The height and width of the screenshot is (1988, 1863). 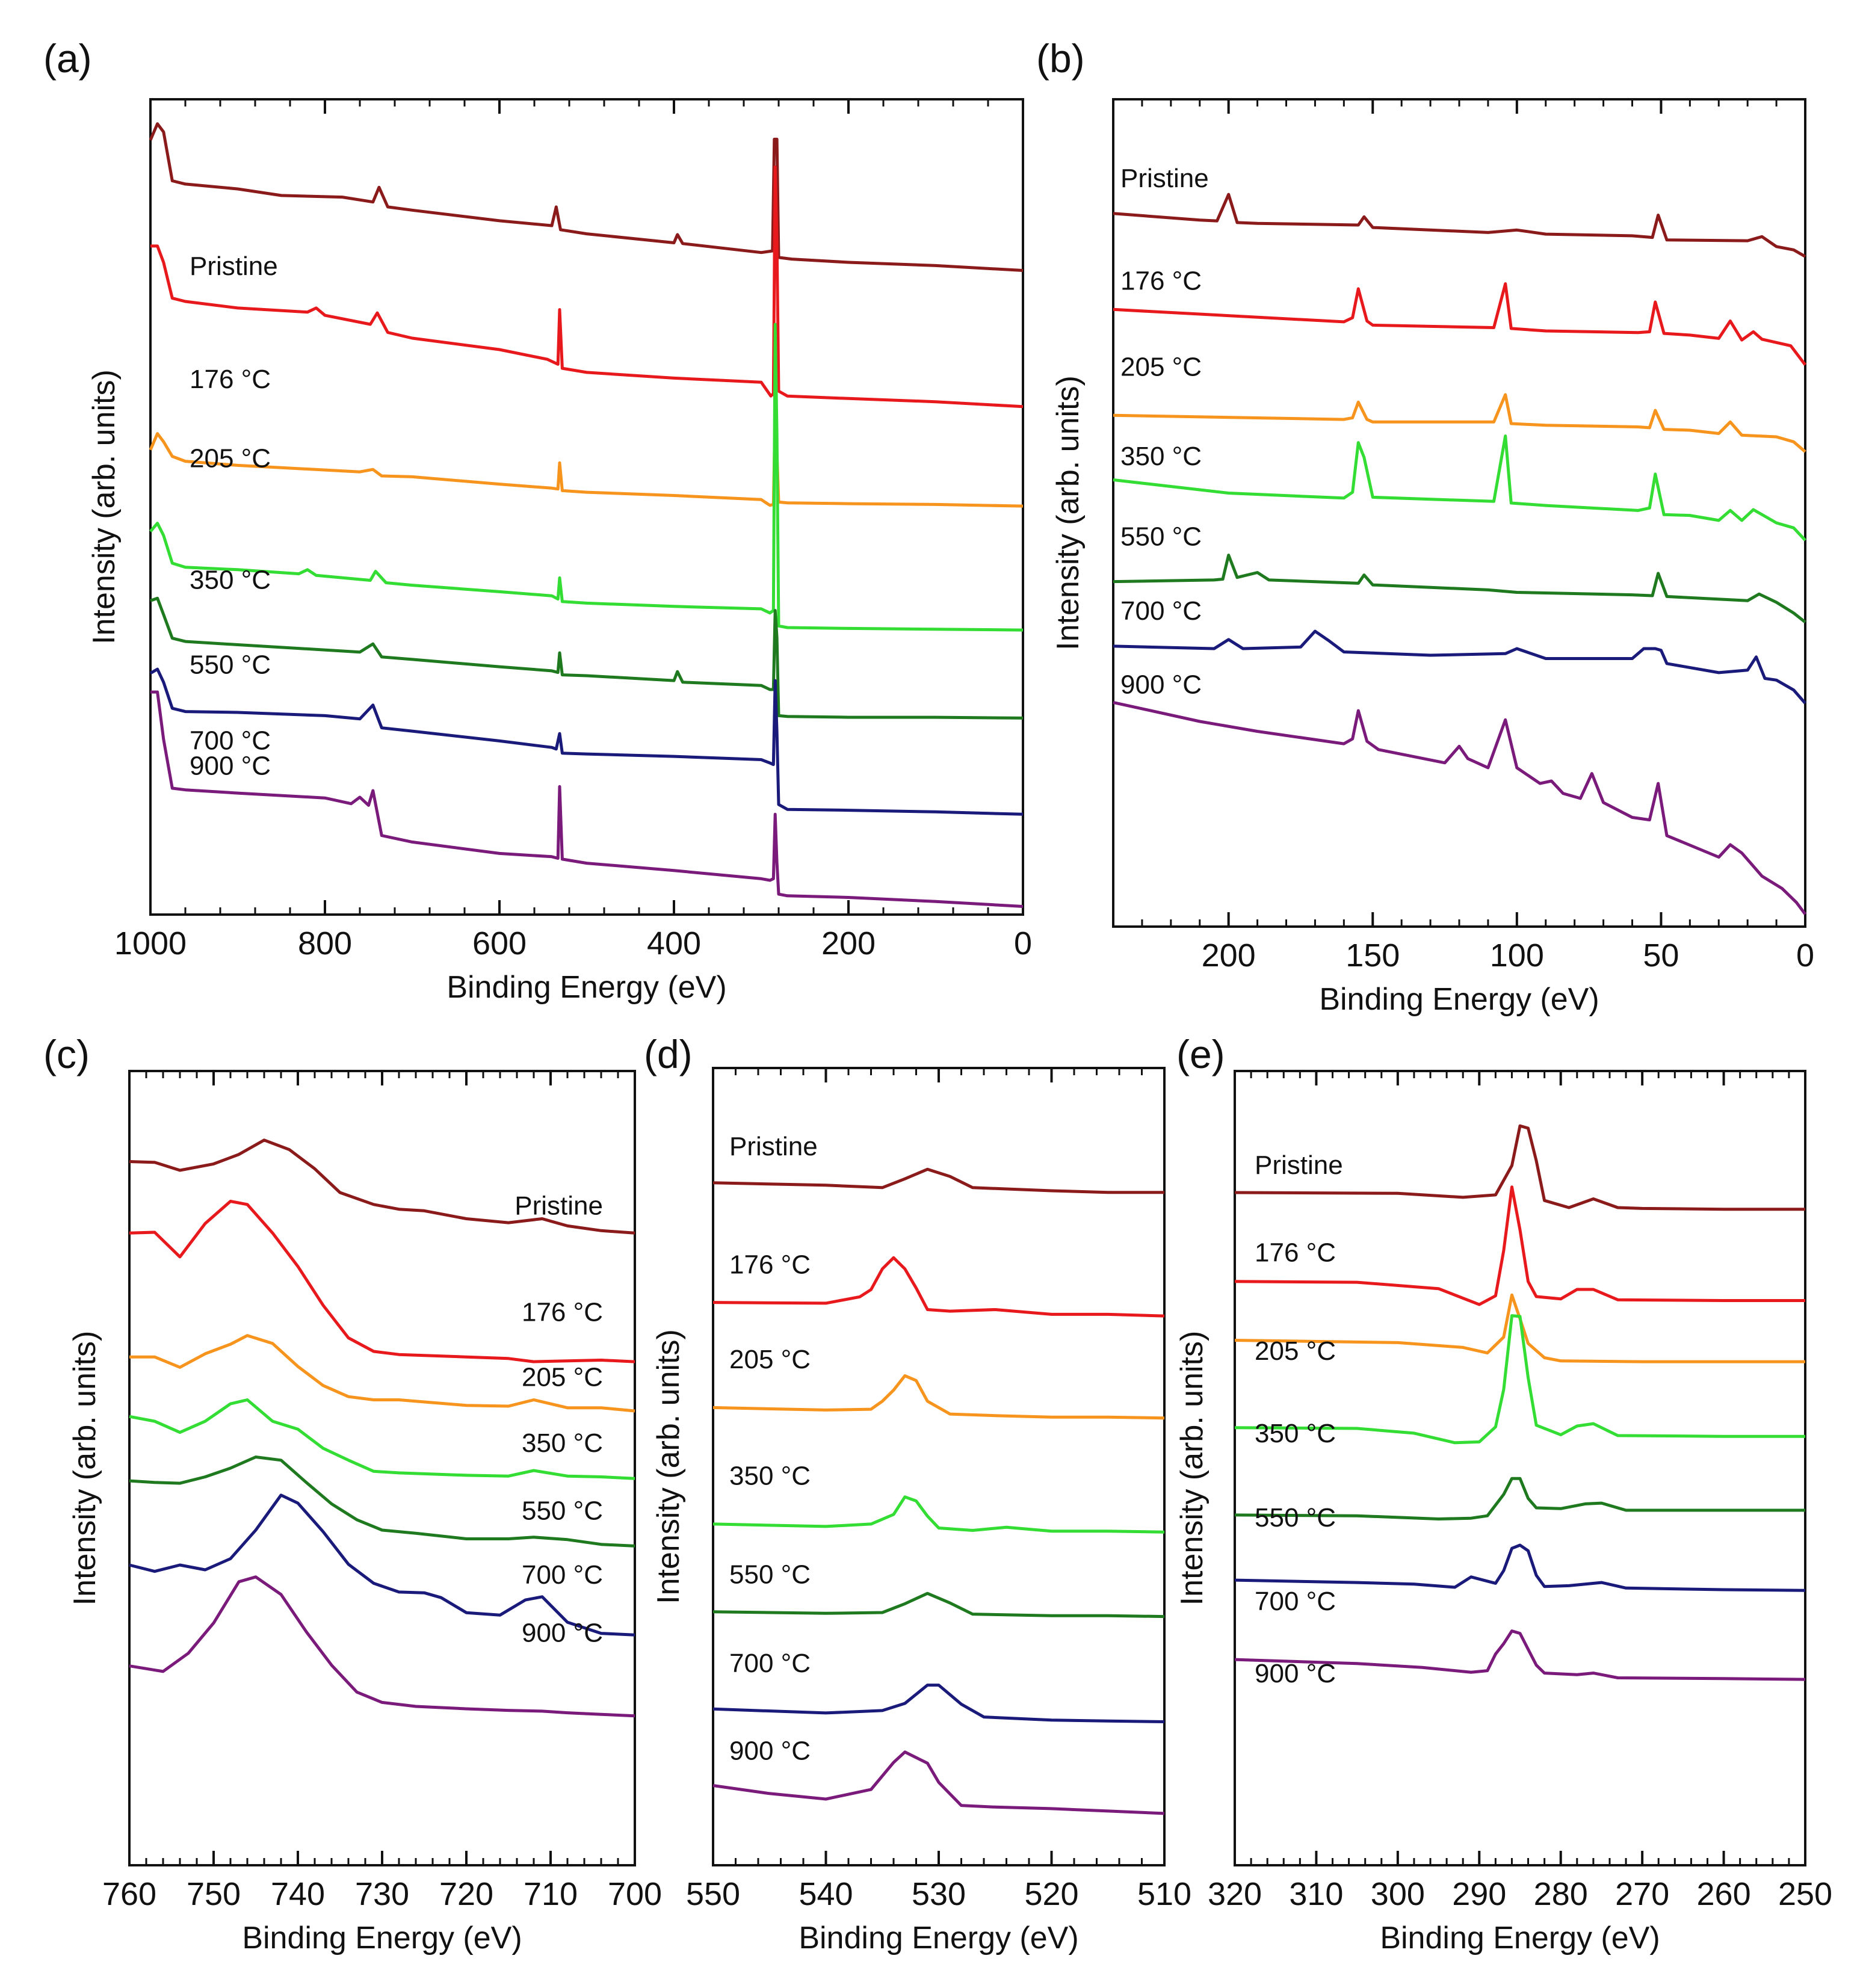 I want to click on x-tick-label: 550, so click(x=713, y=1894).